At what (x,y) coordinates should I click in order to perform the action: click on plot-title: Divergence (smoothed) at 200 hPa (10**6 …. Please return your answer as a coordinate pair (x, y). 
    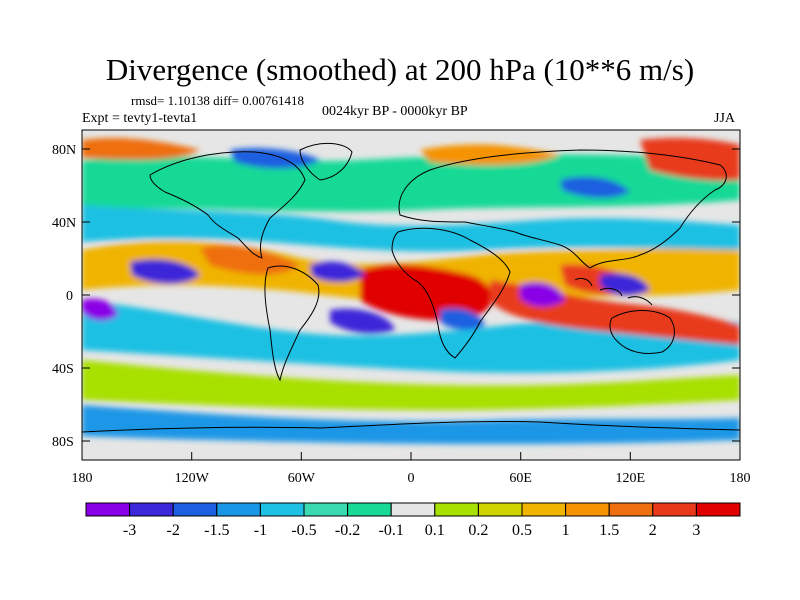
    Looking at the image, I should click on (400, 69).